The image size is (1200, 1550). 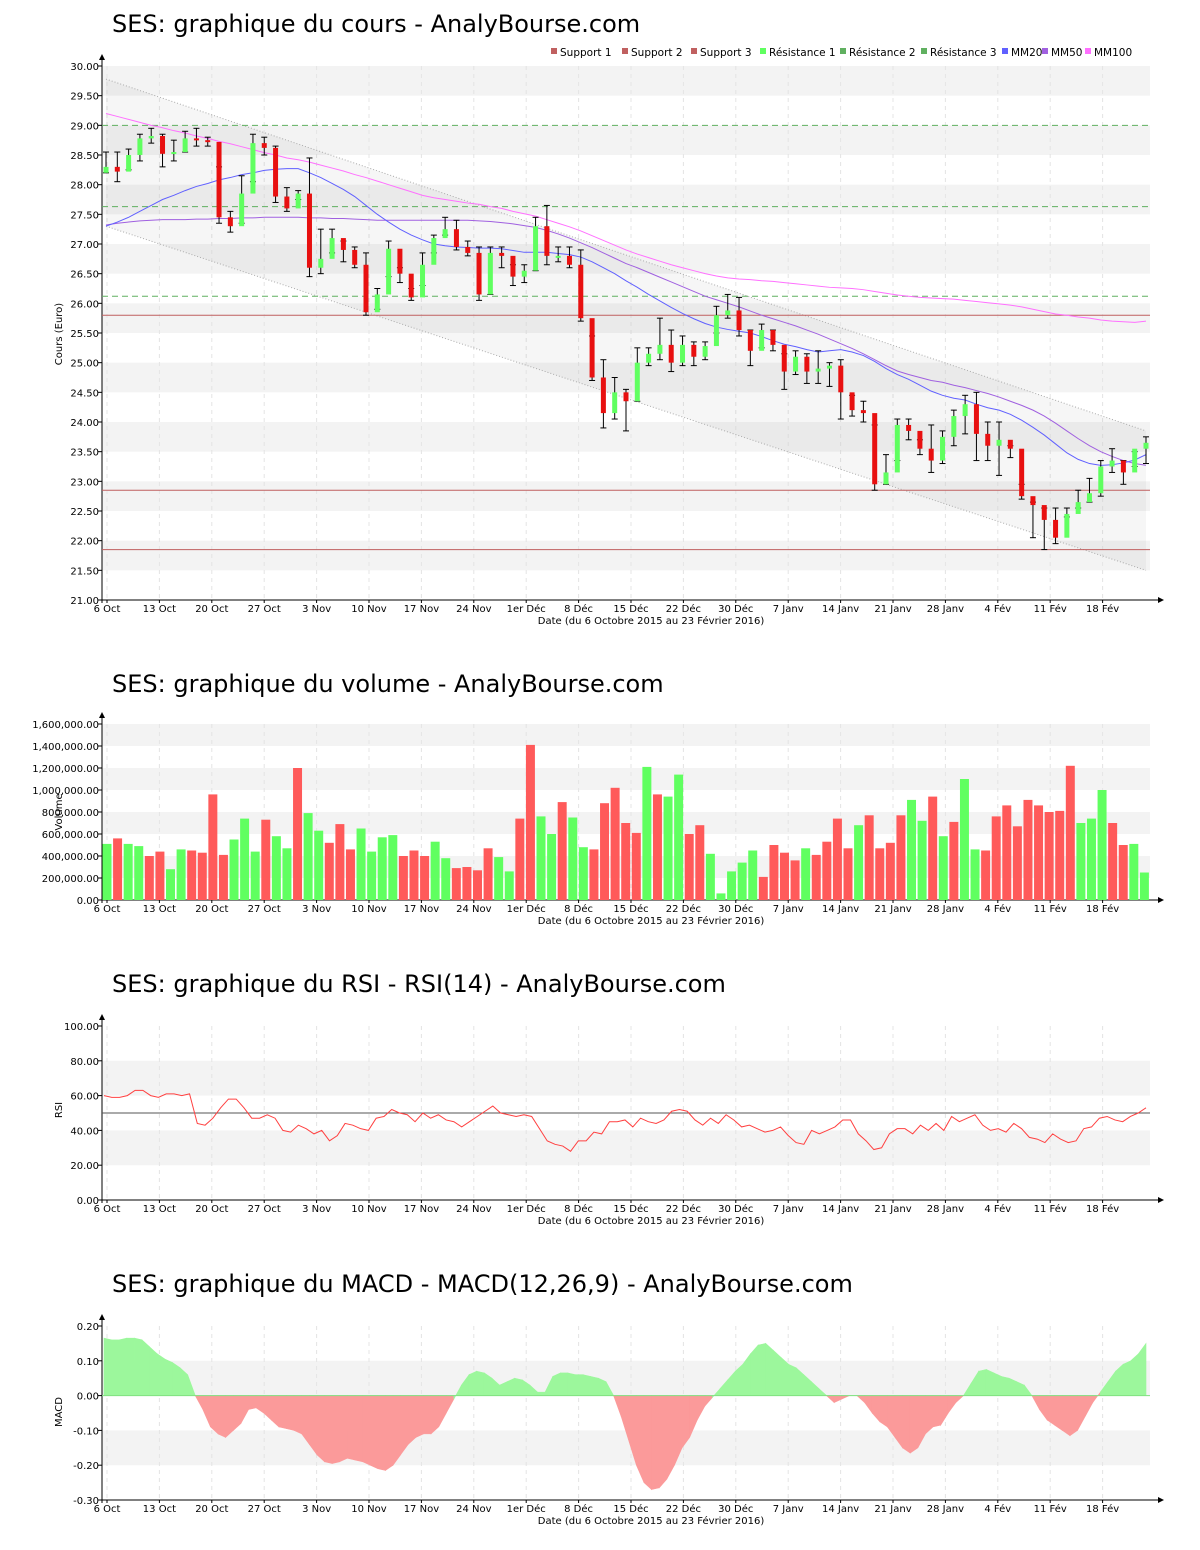 What do you see at coordinates (840, 909) in the screenshot?
I see `x-tick-label: 14 Janv` at bounding box center [840, 909].